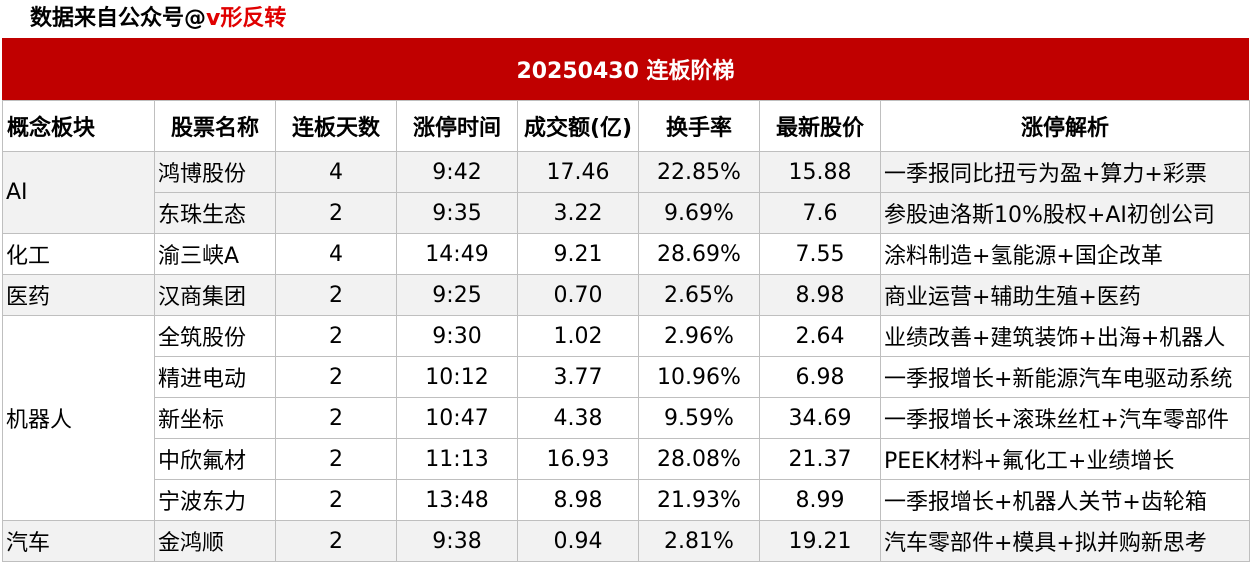 This screenshot has width=1251, height=564. What do you see at coordinates (215, 500) in the screenshot?
I see `stock-name-cell: 宁波东力` at bounding box center [215, 500].